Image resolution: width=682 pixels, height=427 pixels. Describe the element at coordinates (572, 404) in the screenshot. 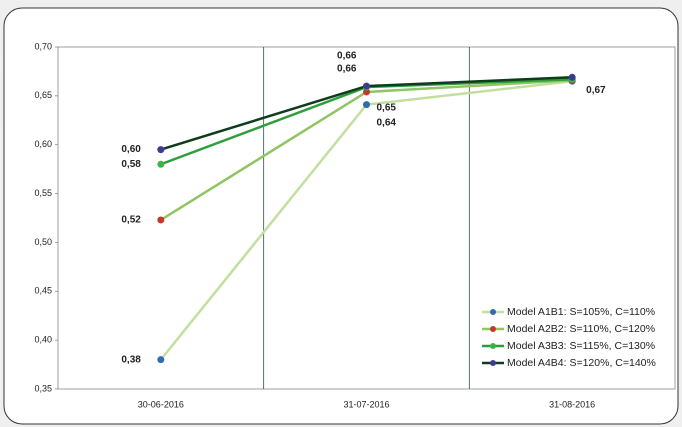

I see `x-tick-label: 31-08-2016` at that location.